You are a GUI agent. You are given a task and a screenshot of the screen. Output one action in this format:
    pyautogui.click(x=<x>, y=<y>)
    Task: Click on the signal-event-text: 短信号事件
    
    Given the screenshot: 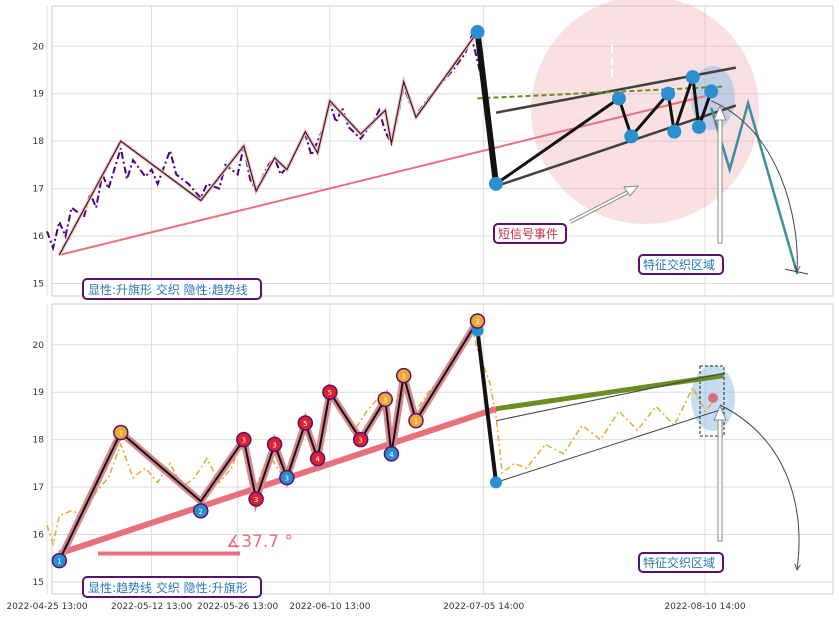 What is the action you would take?
    pyautogui.click(x=528, y=234)
    